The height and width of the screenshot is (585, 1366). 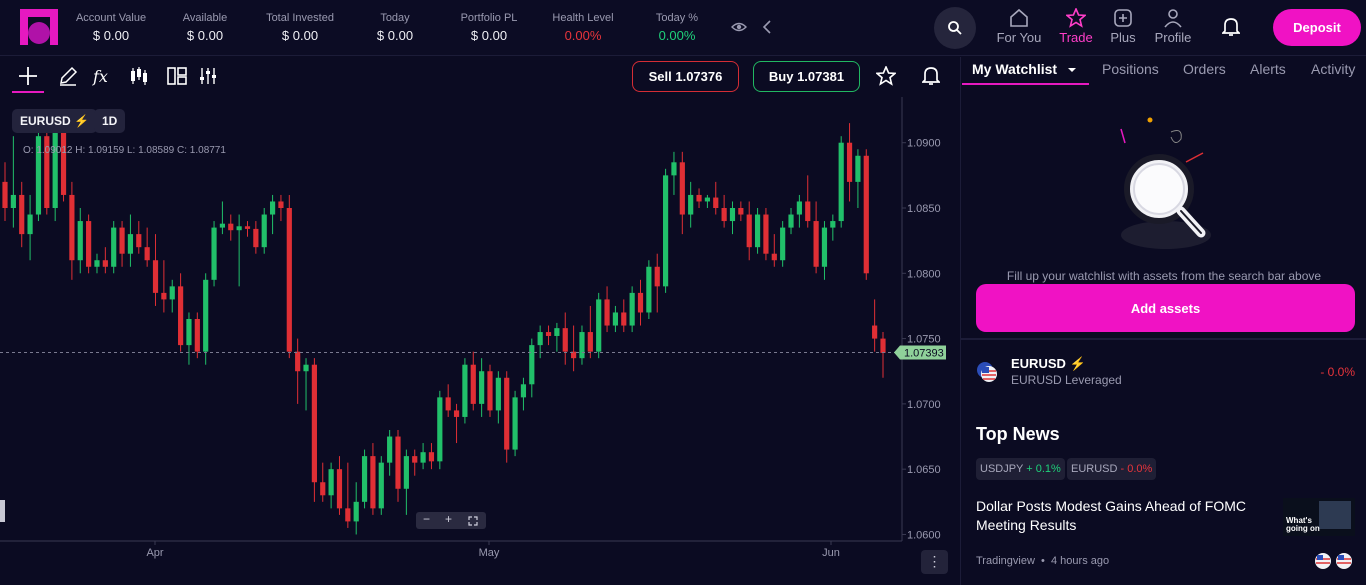 I want to click on home-icon, so click(x=1019, y=17).